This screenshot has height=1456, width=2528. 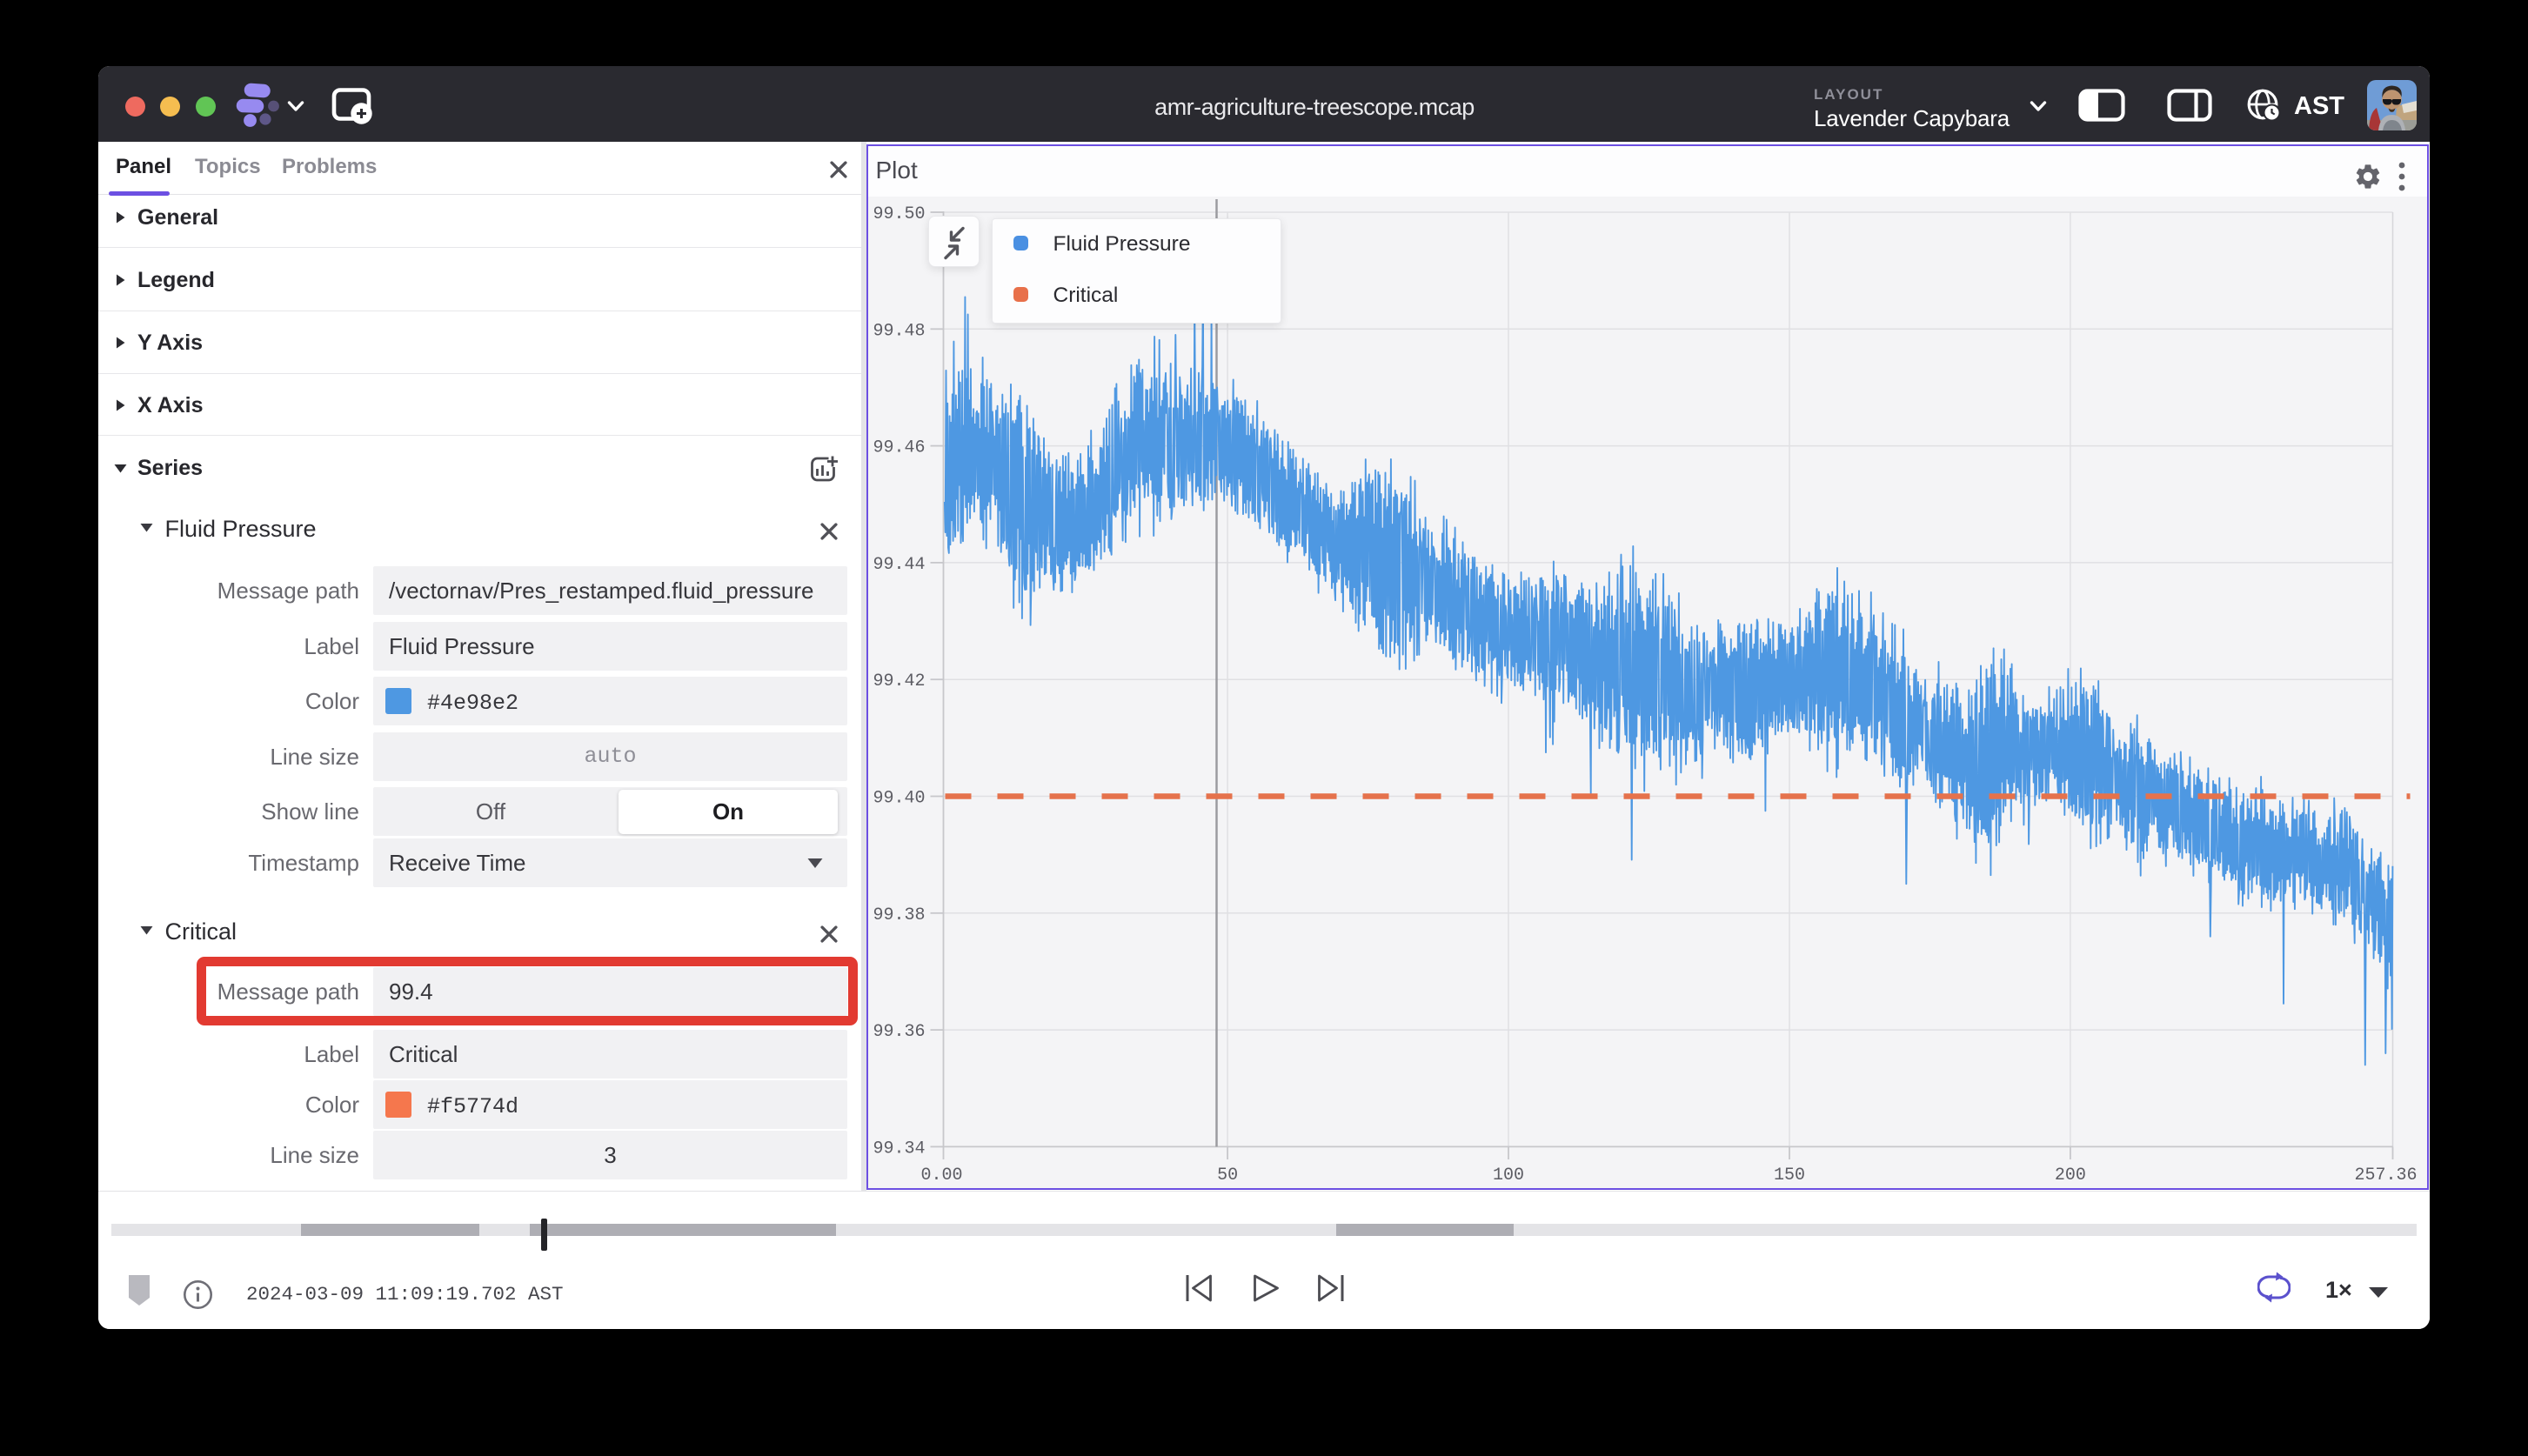 What do you see at coordinates (899, 564) in the screenshot?
I see `svg-text: 99.44` at bounding box center [899, 564].